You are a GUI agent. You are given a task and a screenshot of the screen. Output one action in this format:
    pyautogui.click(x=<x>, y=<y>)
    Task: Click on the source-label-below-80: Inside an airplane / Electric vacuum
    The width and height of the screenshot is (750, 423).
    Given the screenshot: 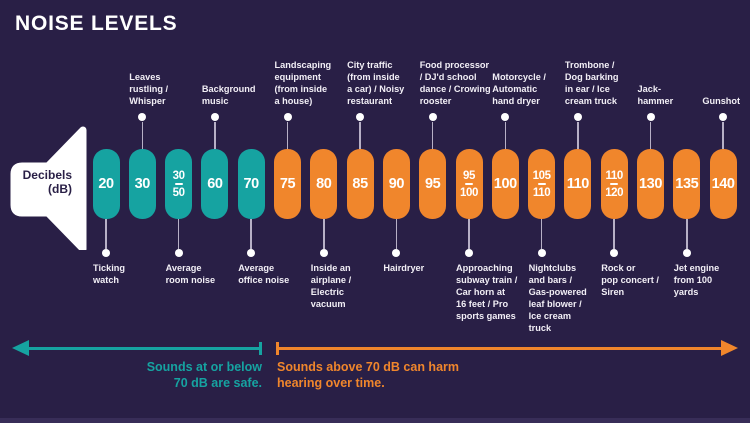 What is the action you would take?
    pyautogui.click(x=331, y=286)
    